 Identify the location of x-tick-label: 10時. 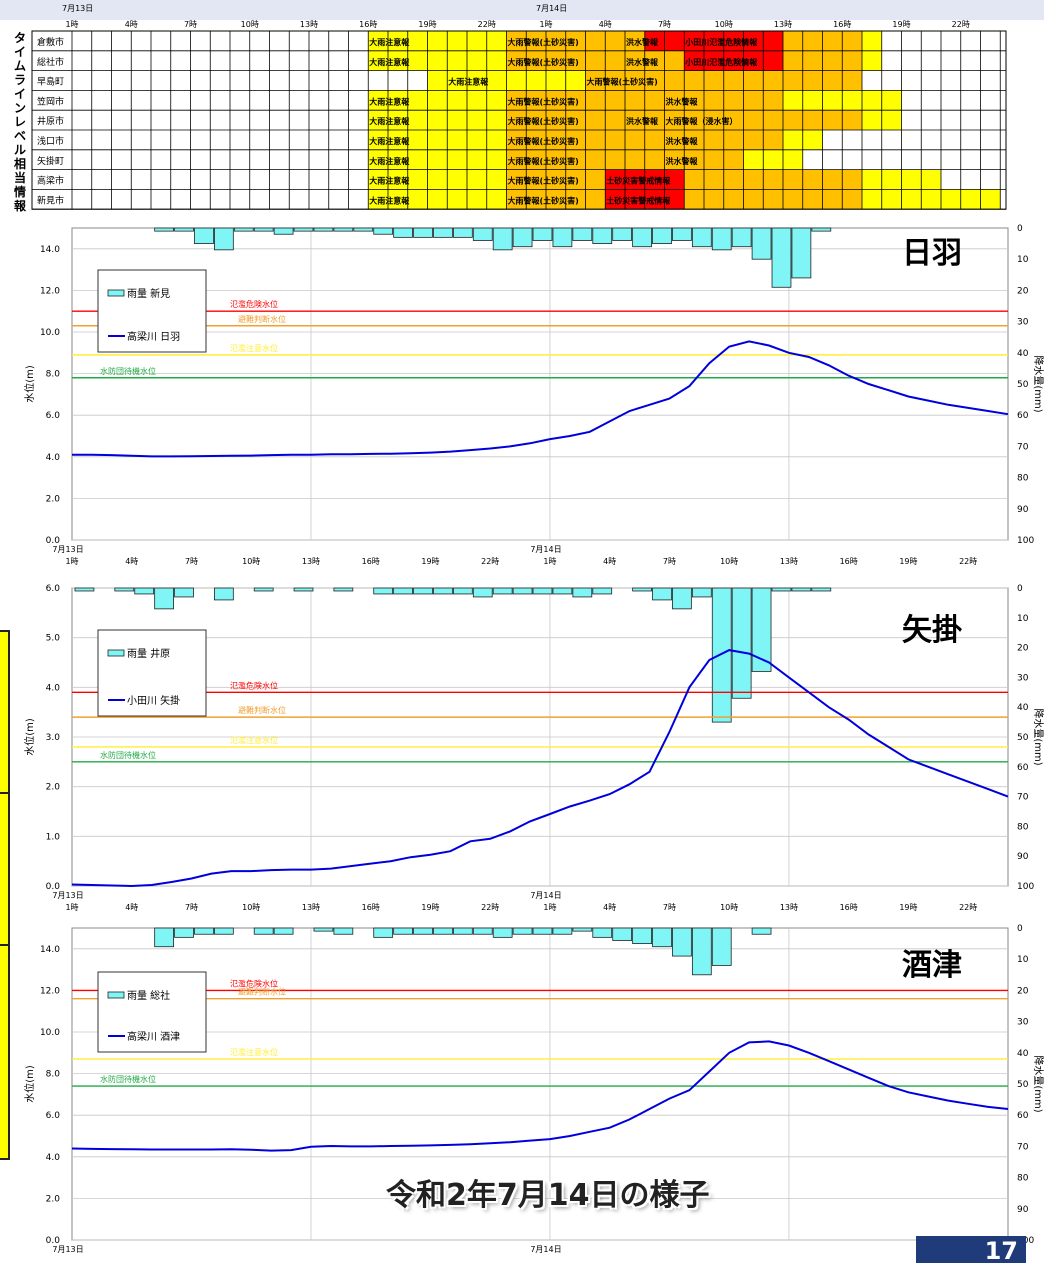
(729, 561).